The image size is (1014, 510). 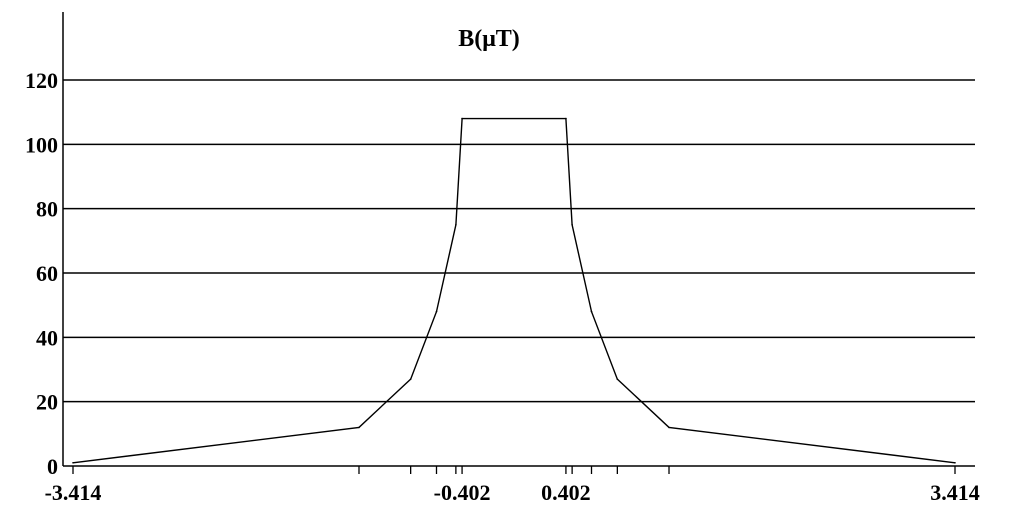 I want to click on x-tick-label-1: -0.402, so click(x=462, y=492).